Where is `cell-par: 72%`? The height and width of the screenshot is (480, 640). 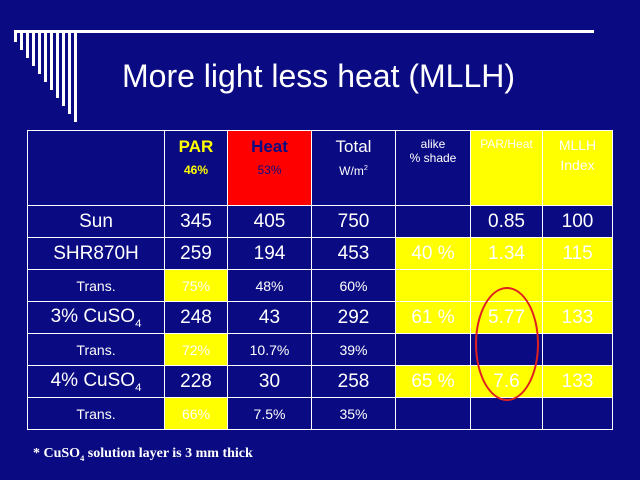
cell-par: 72% is located at coordinates (196, 349).